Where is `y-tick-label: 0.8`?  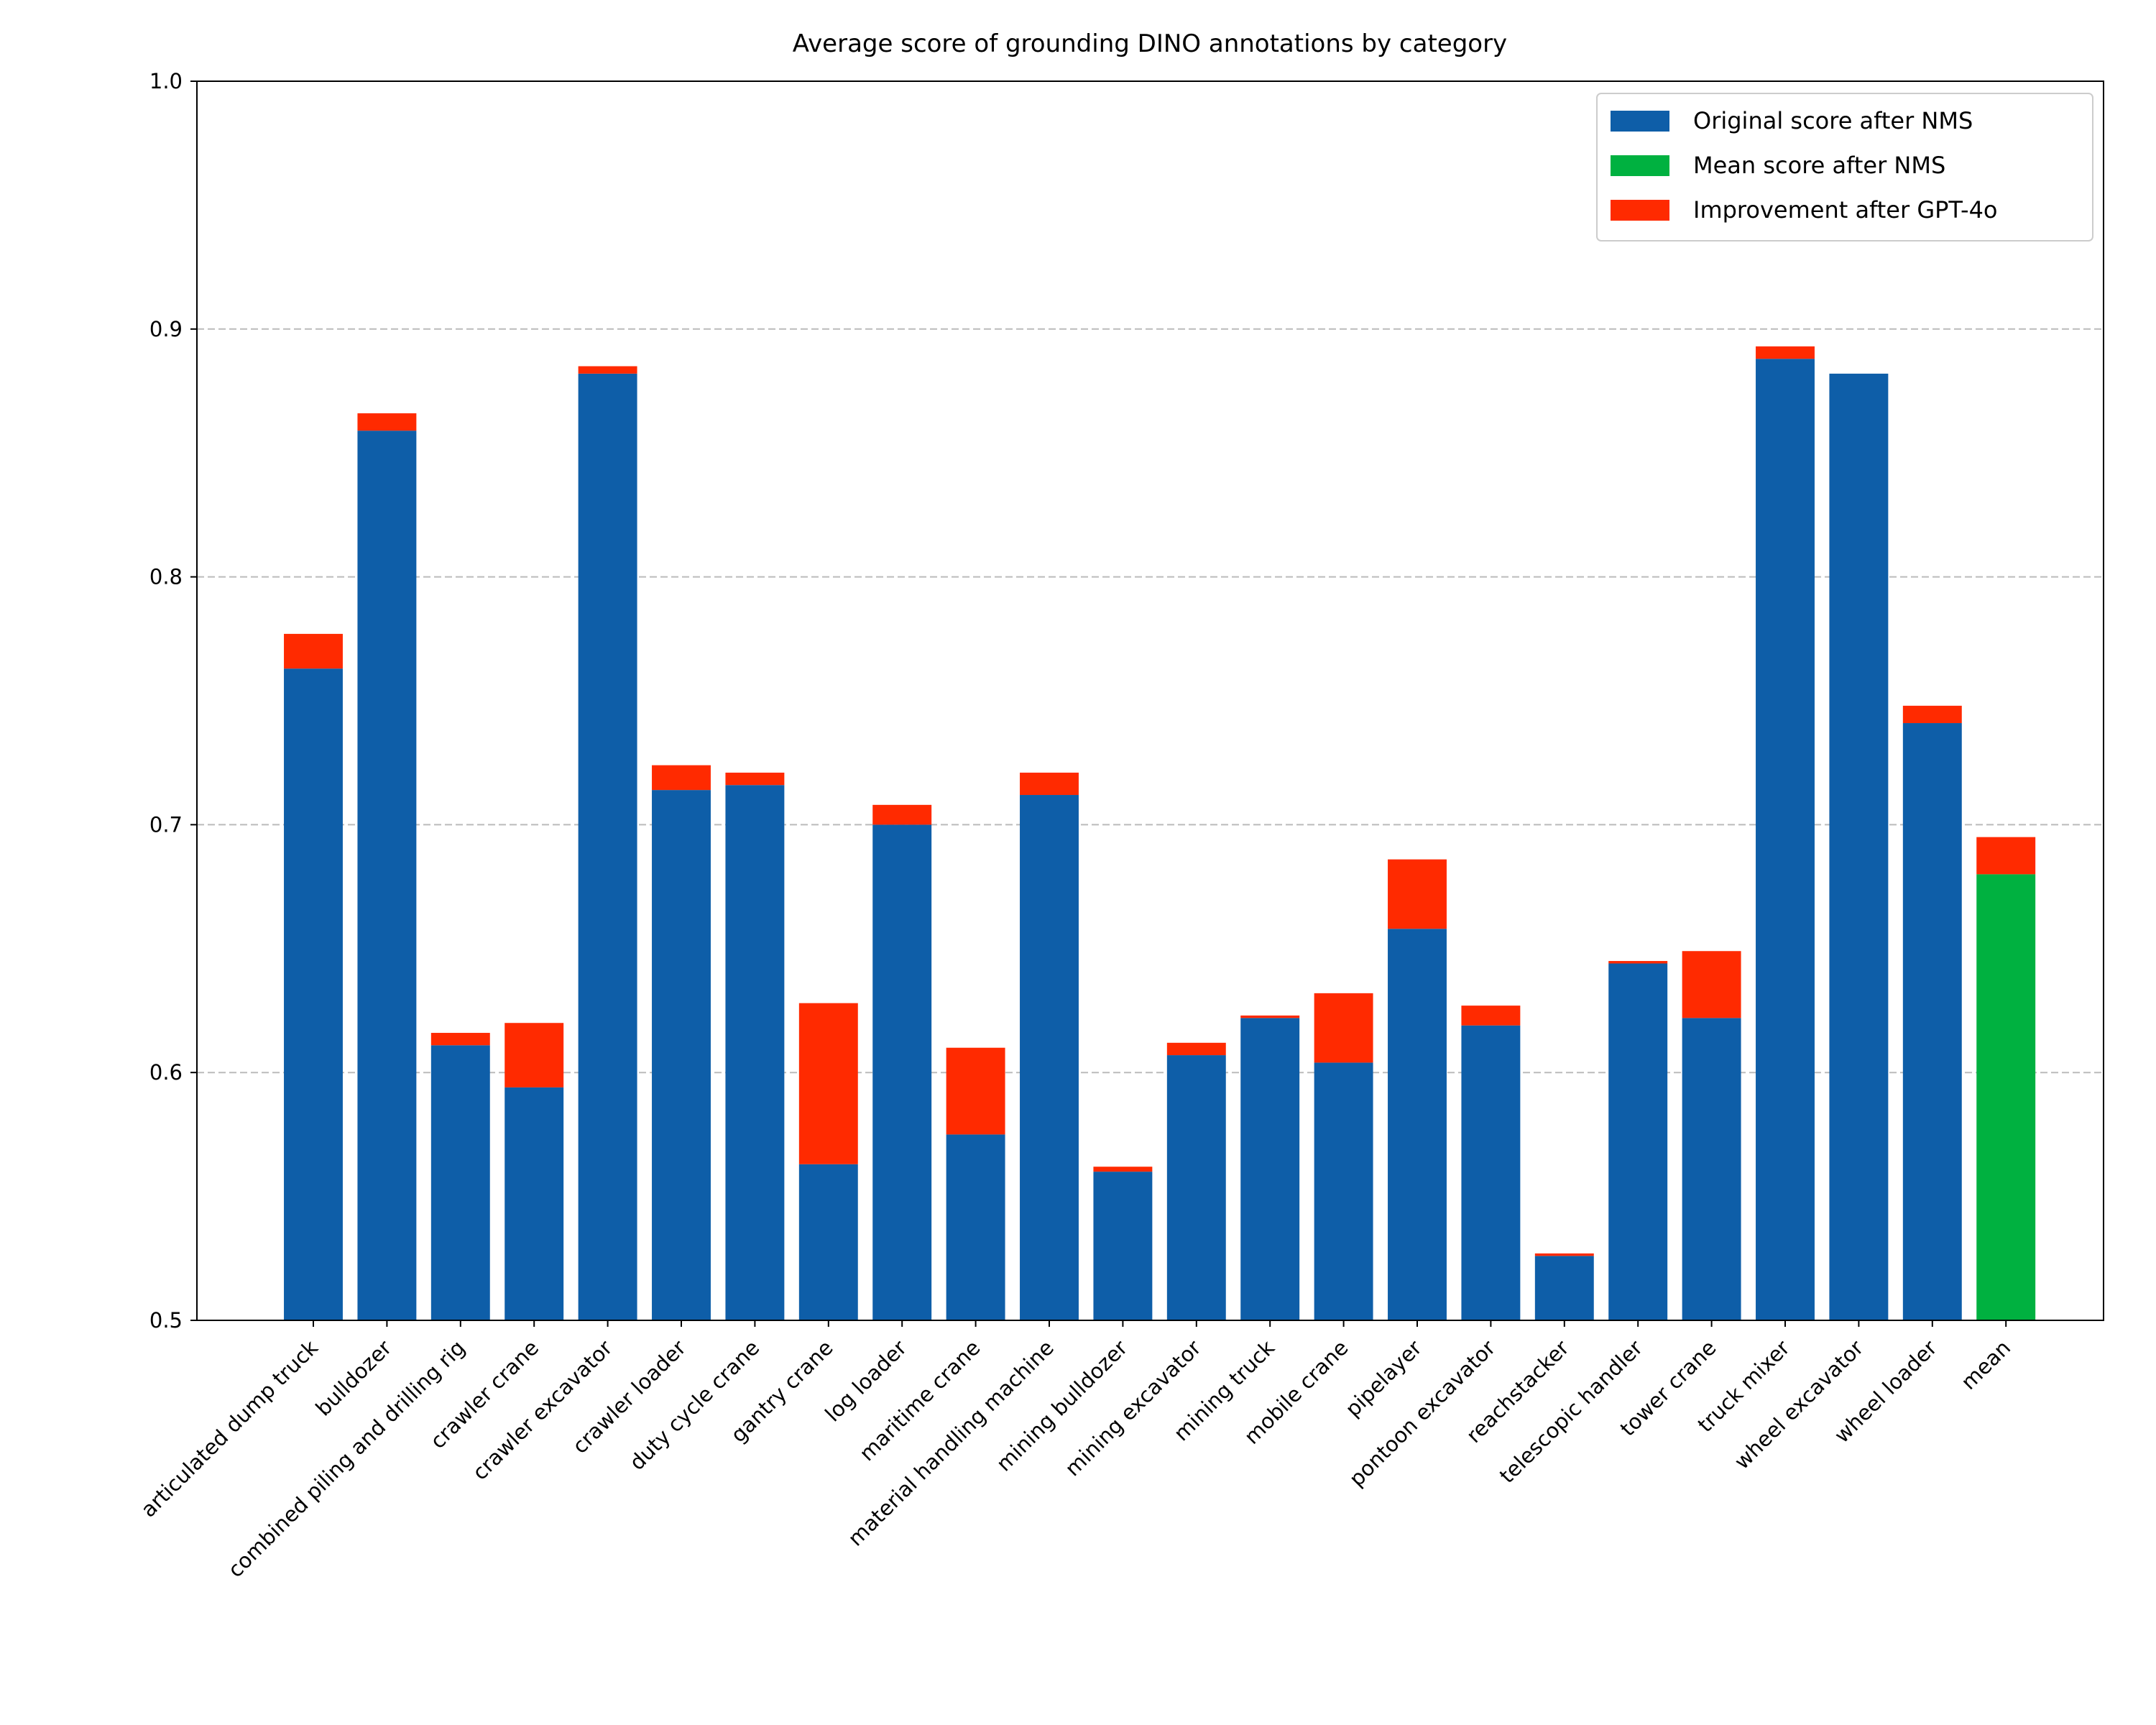
y-tick-label: 0.8 is located at coordinates (166, 577).